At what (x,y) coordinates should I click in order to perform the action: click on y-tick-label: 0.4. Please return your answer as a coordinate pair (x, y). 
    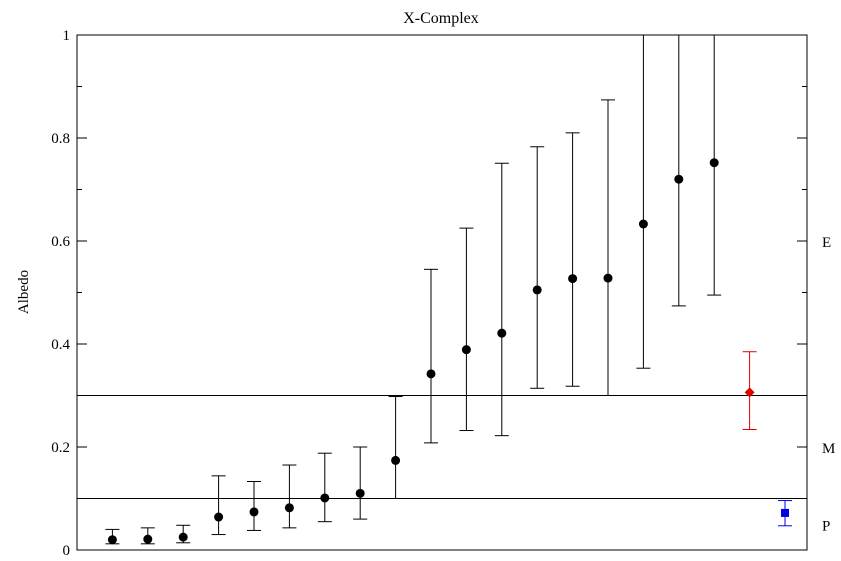
    Looking at the image, I should click on (60, 345).